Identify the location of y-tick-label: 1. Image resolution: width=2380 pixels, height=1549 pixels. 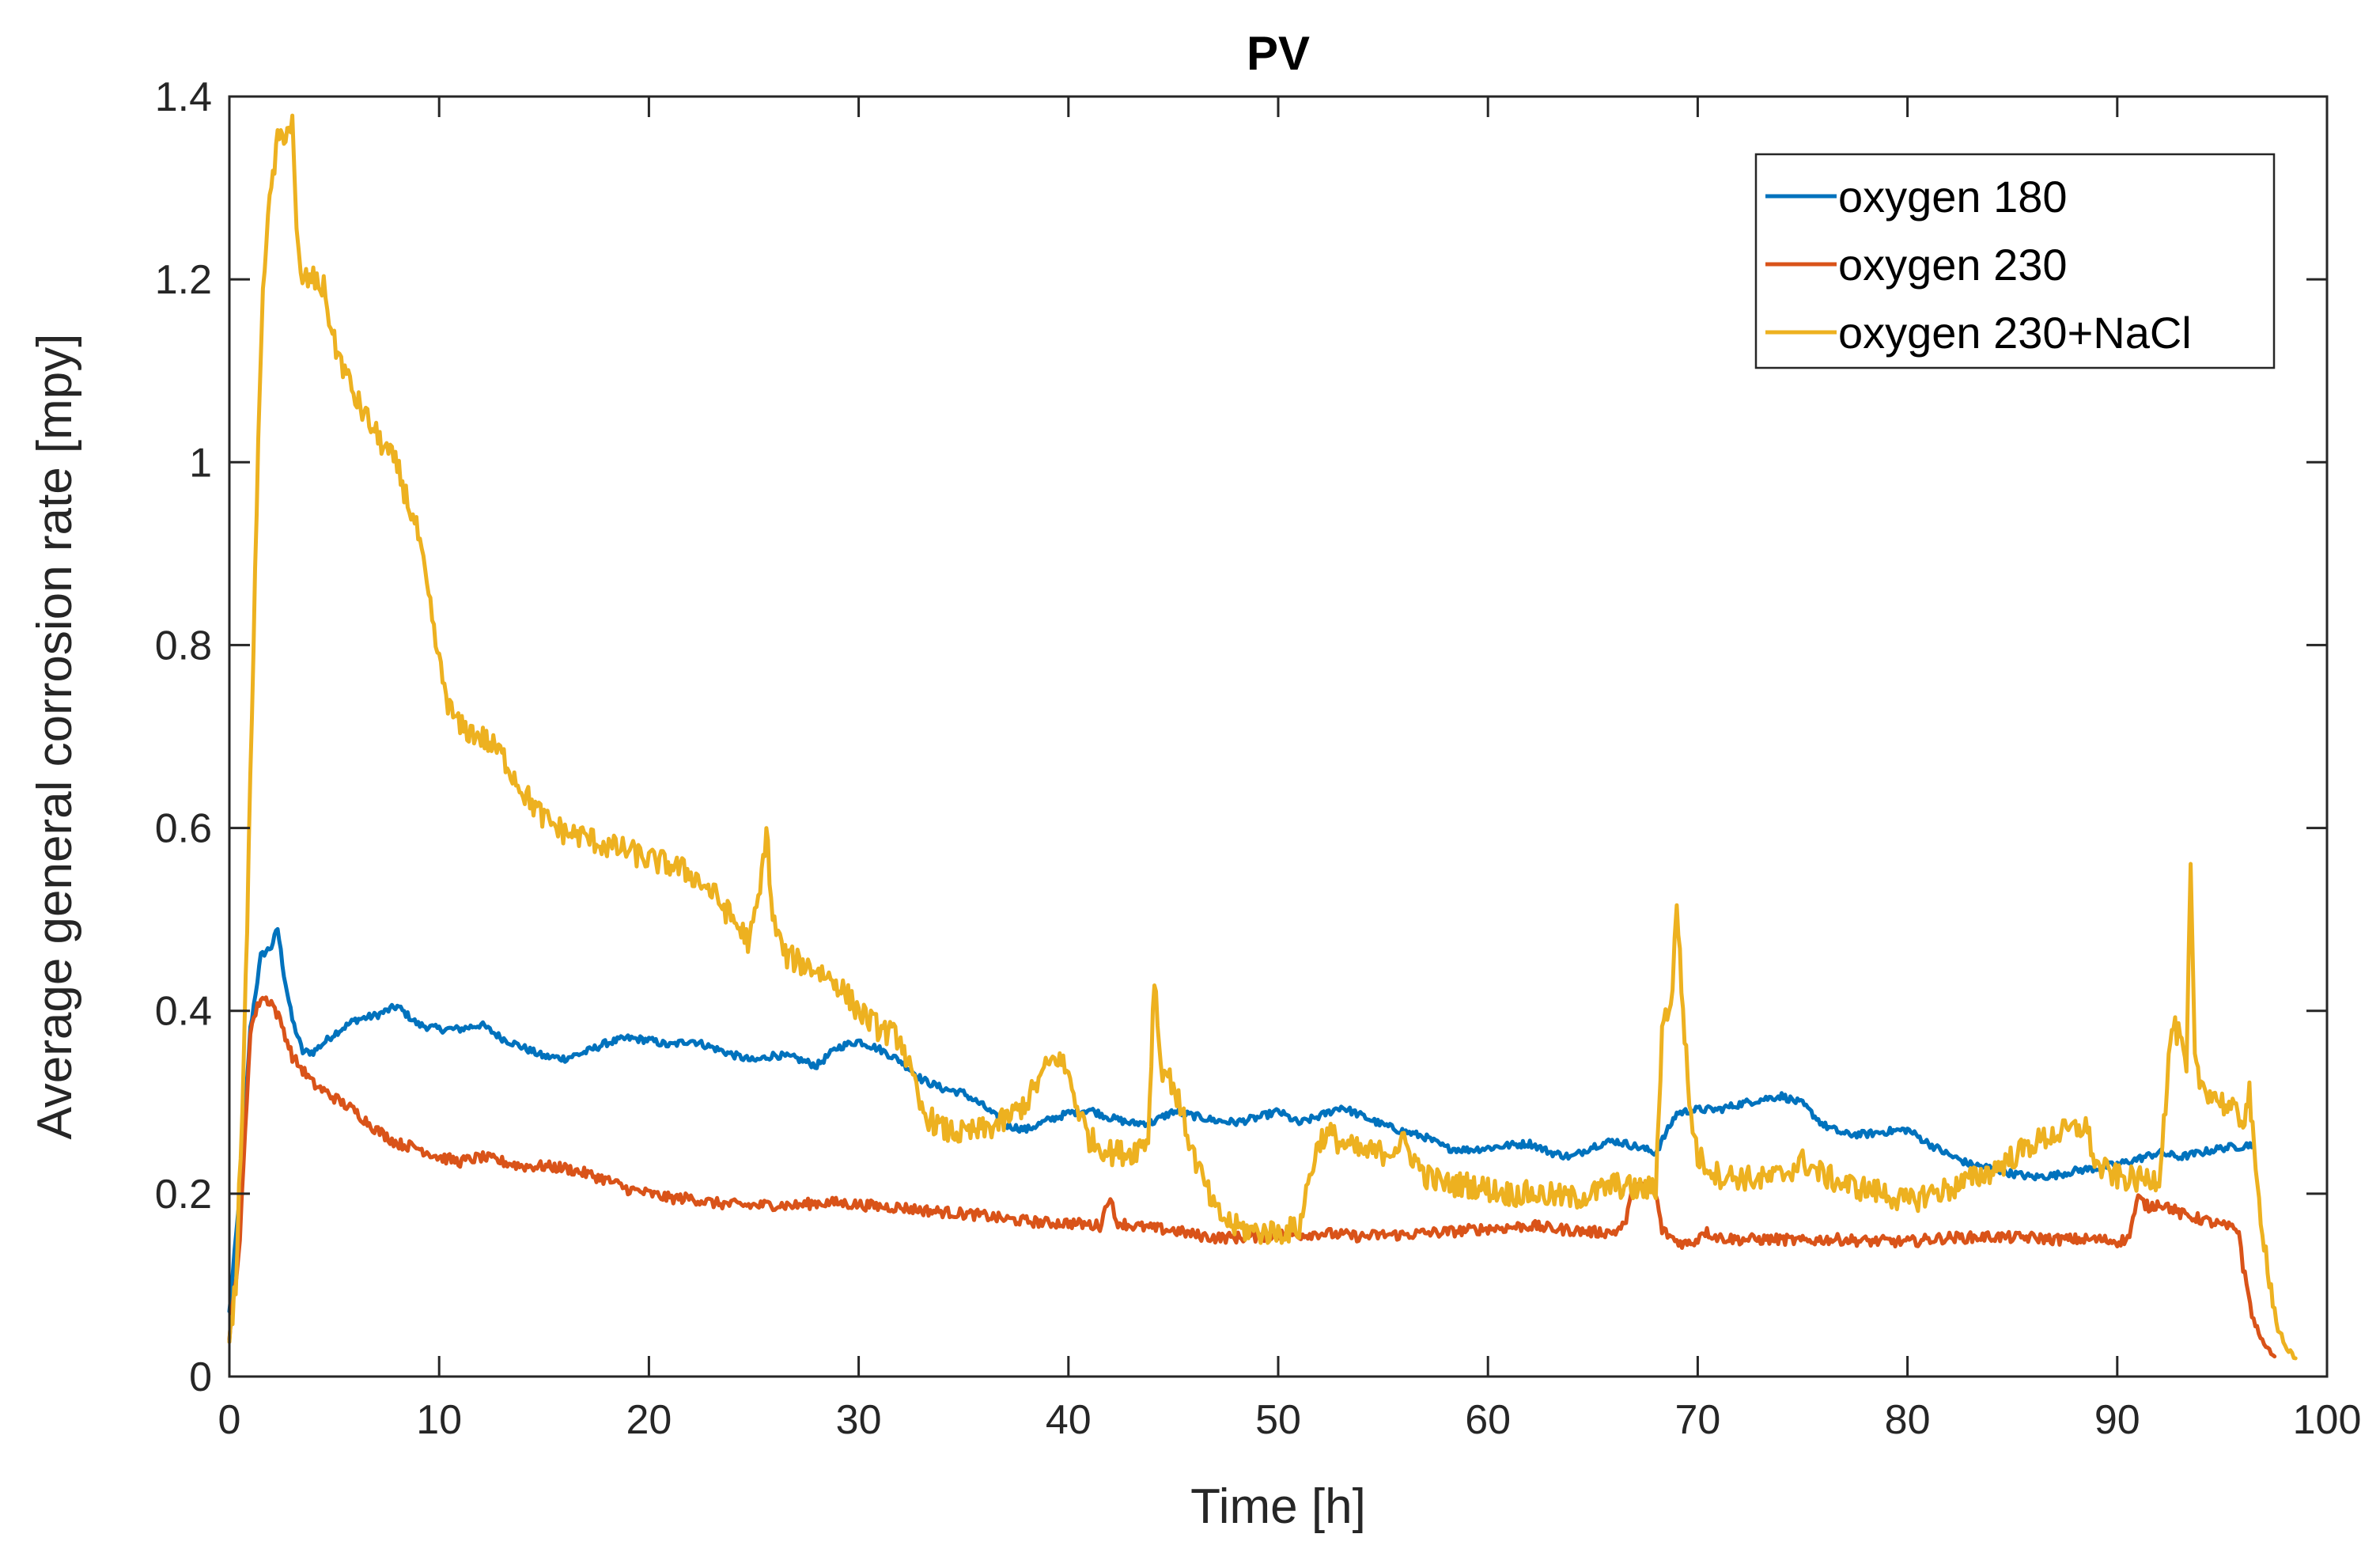
(200, 463).